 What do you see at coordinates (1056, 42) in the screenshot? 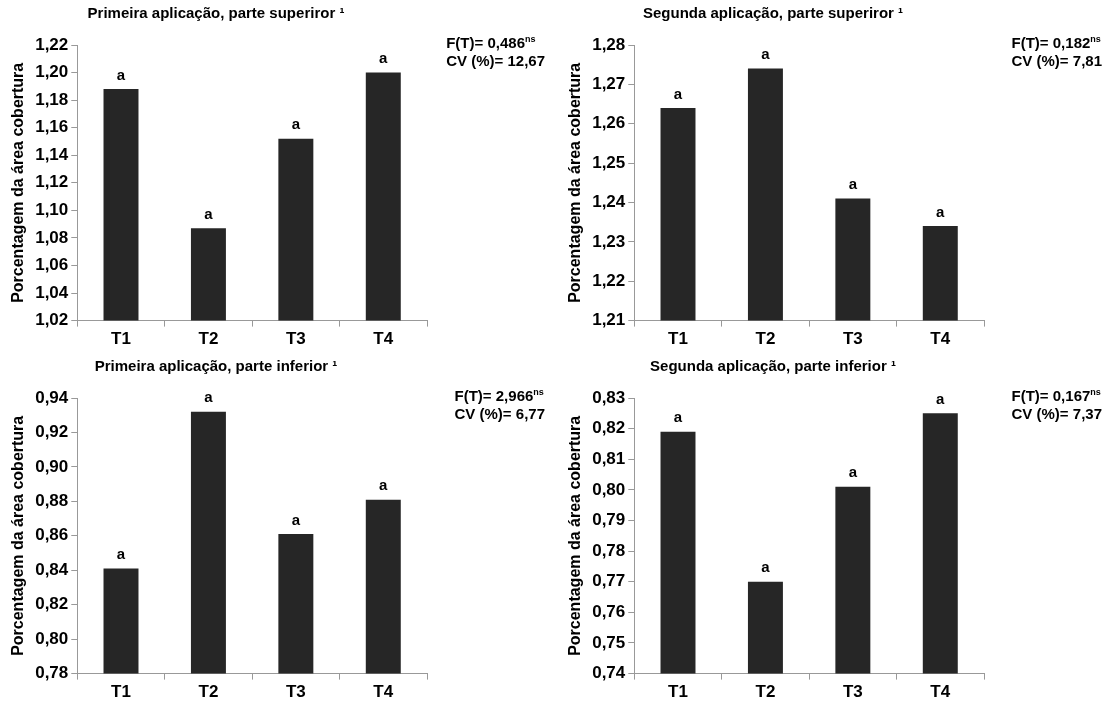
I see `text: F(T)= 0,182$^{ns}$` at bounding box center [1056, 42].